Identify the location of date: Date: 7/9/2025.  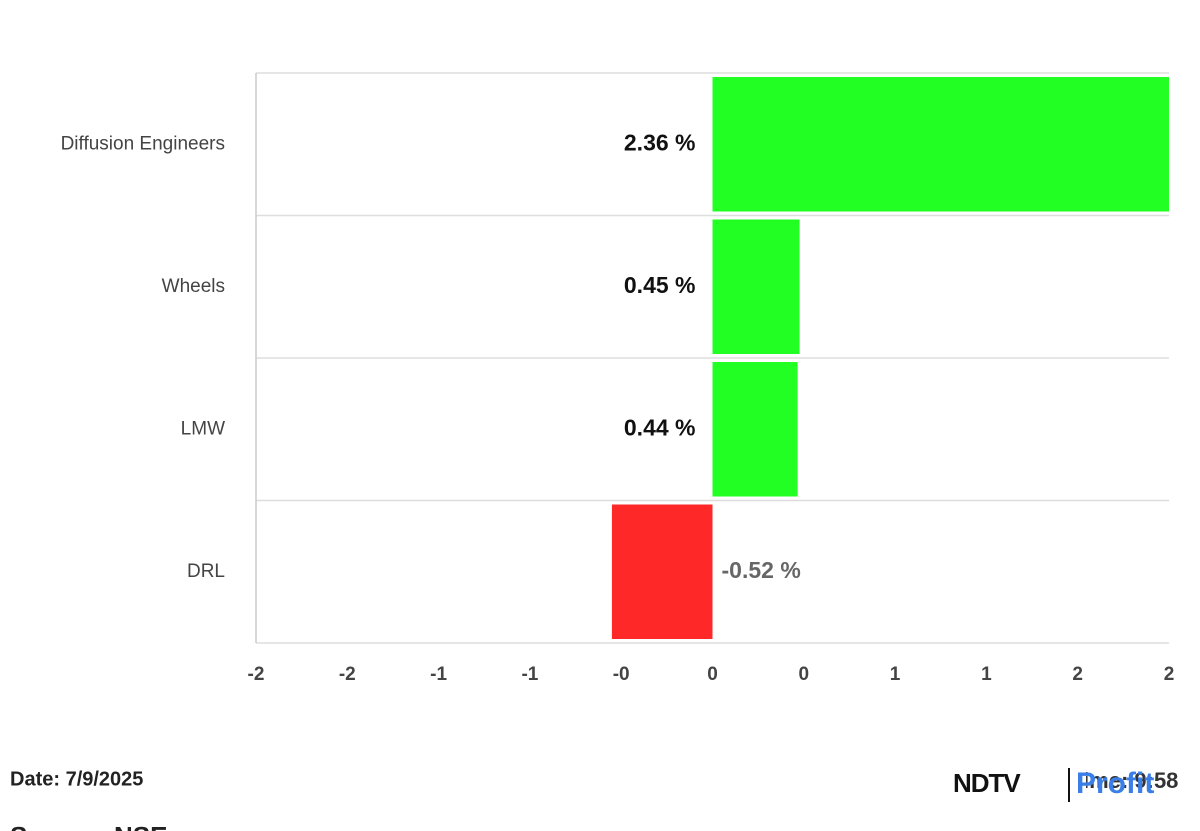
(76, 779).